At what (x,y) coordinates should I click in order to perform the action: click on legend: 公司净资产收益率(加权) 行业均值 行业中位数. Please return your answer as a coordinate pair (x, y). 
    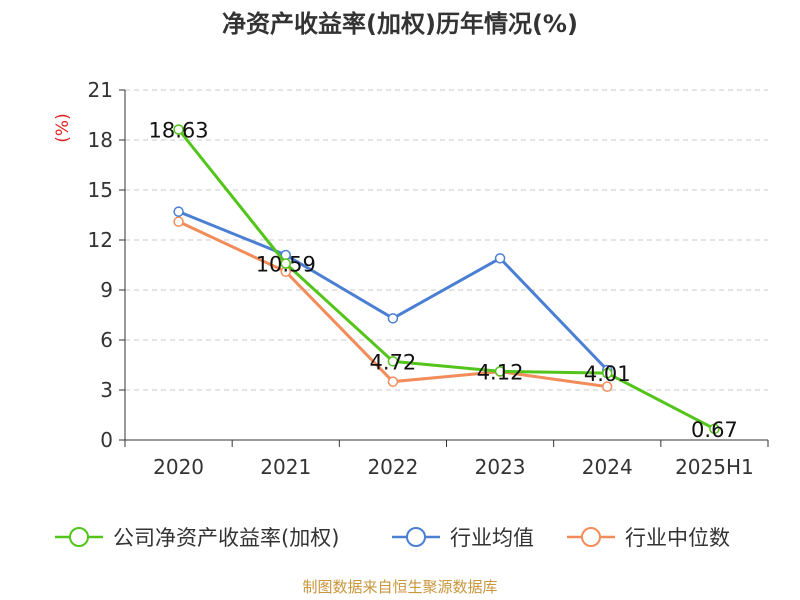
    Looking at the image, I should click on (392, 538).